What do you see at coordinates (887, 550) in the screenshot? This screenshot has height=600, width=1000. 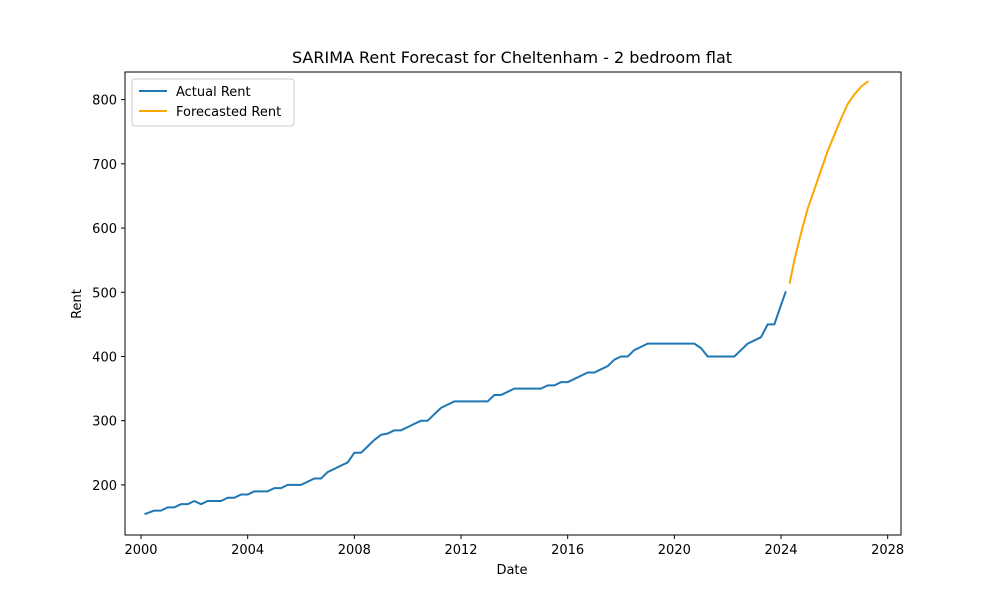 I see `x-tick-label: 2028` at bounding box center [887, 550].